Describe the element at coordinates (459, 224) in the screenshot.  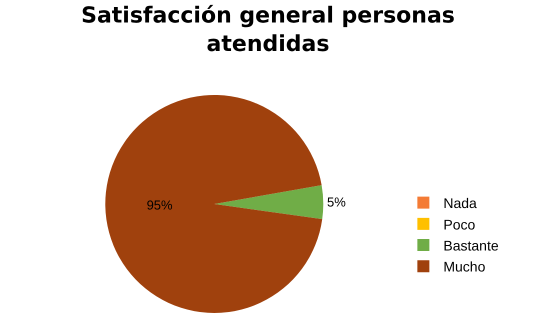
I see `legend-label: Poco` at that location.